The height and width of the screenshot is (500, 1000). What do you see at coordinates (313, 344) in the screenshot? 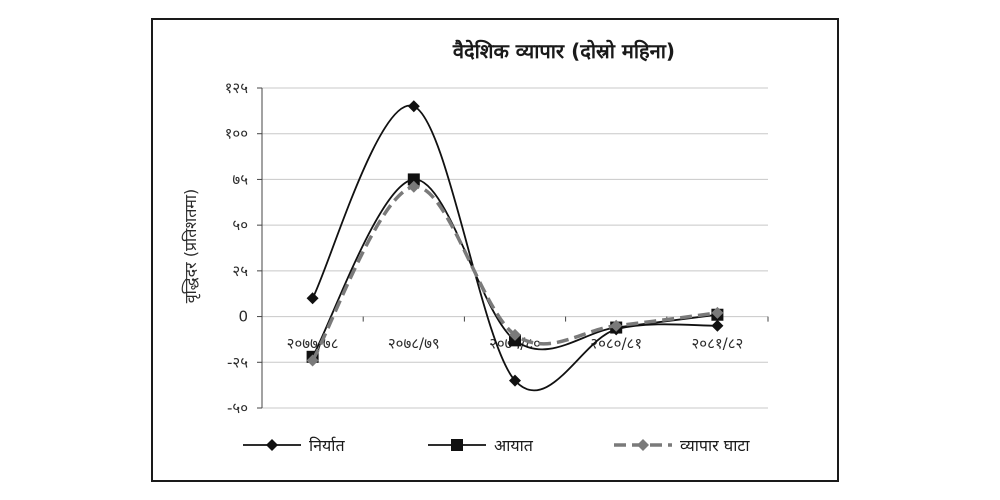
I see `x-tick-label: २०७७/७८` at bounding box center [313, 344].